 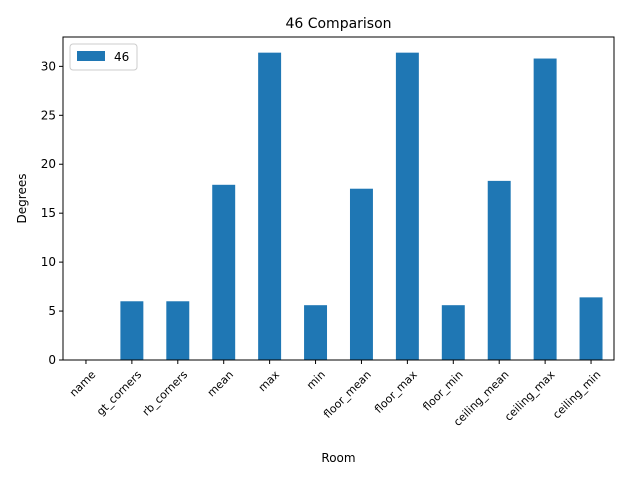 What do you see at coordinates (91, 56) in the screenshot?
I see `legend-swatch` at bounding box center [91, 56].